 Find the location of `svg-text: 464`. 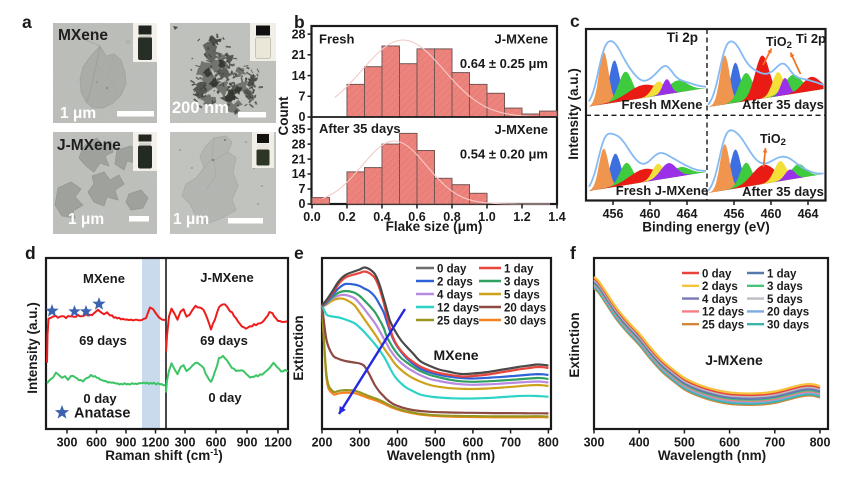

svg-text: 464 is located at coordinates (808, 214).